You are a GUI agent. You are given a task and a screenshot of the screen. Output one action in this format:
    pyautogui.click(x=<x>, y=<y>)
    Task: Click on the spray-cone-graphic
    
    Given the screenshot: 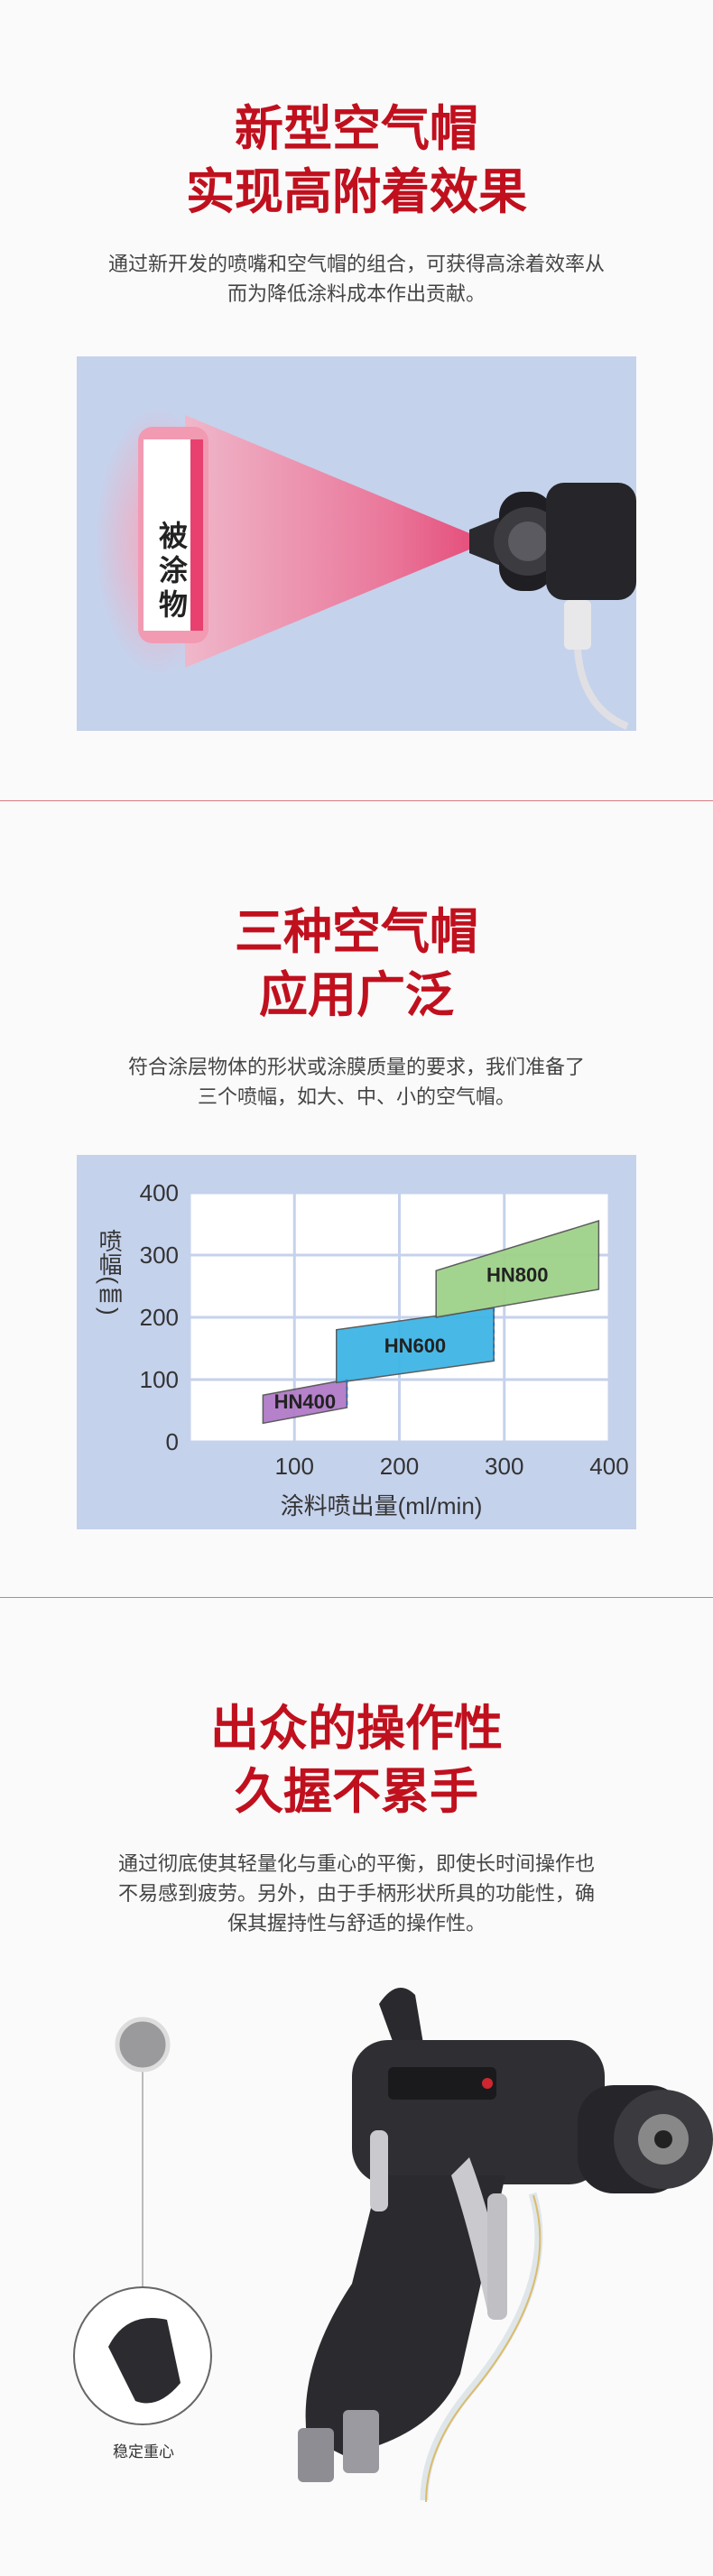 What is the action you would take?
    pyautogui.click(x=365, y=568)
    